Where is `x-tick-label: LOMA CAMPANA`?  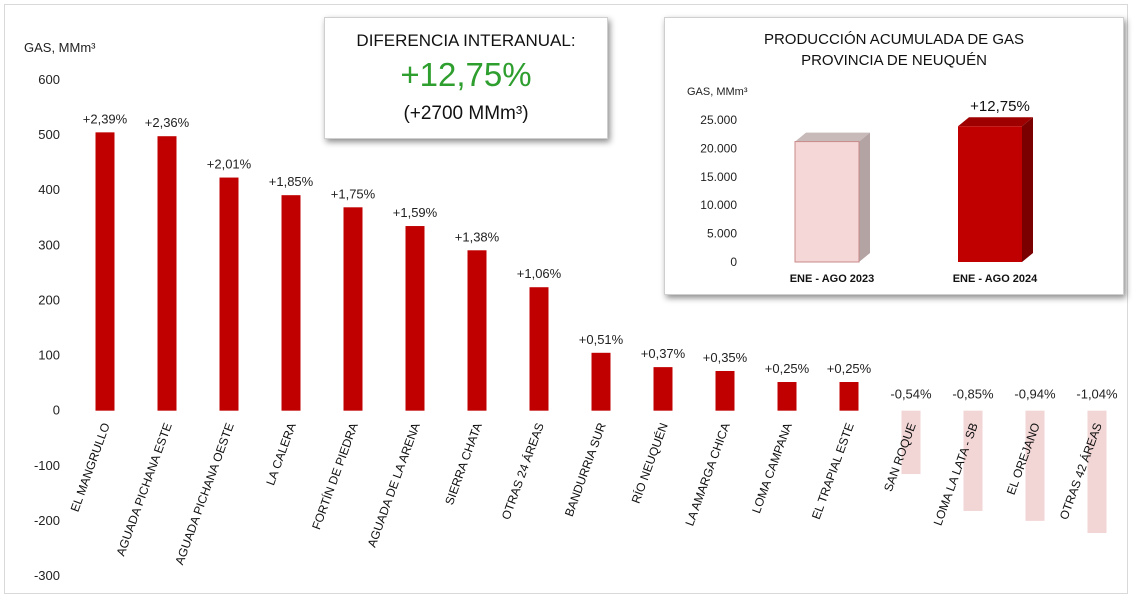 x-tick-label: LOMA CAMPANA is located at coordinates (772, 468).